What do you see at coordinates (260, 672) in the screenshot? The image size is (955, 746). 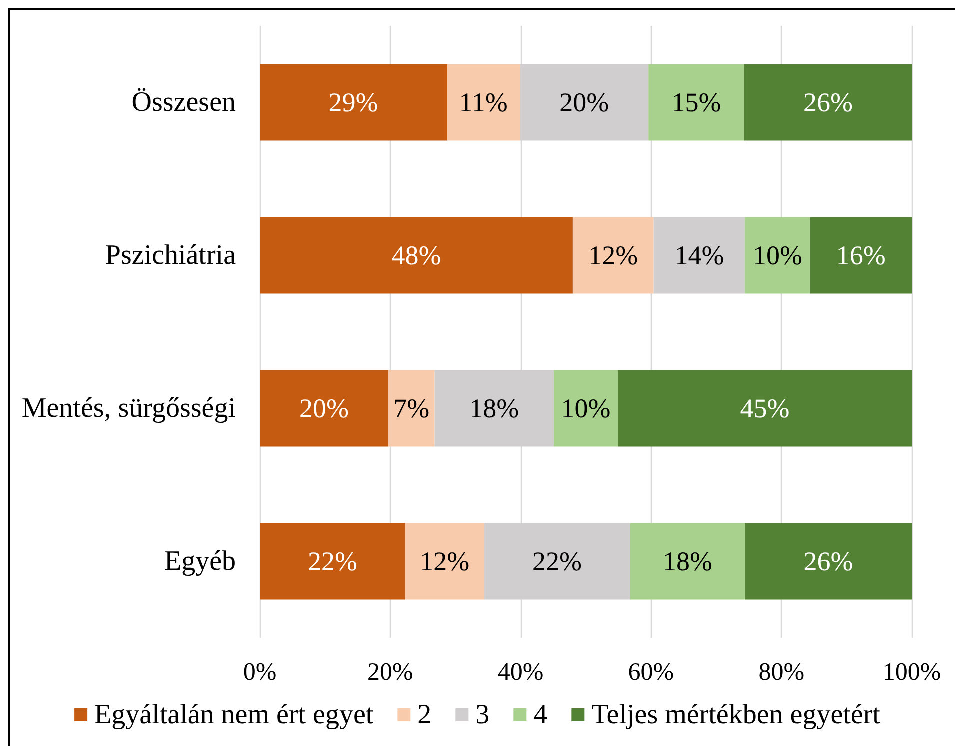 I see `x-tick-label: 0%` at bounding box center [260, 672].